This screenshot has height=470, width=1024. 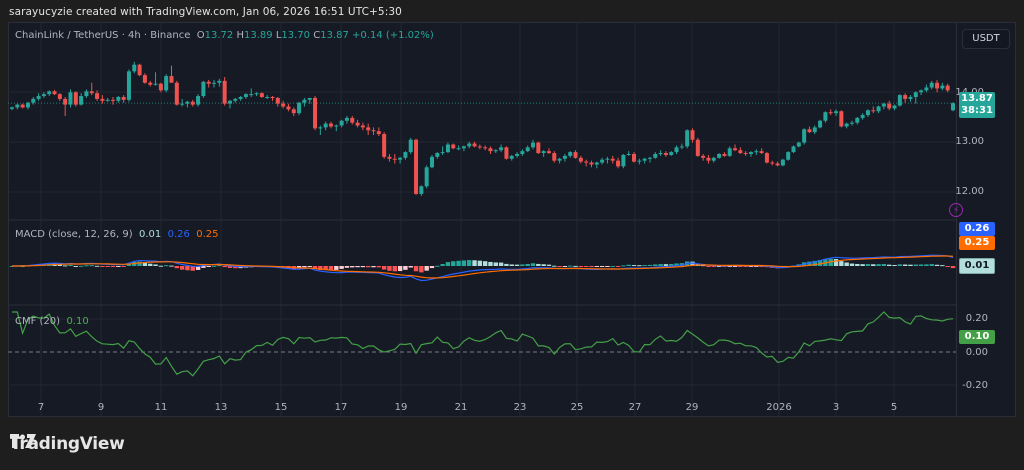 I want to click on cmf-value: 0.10, so click(x=77, y=321).